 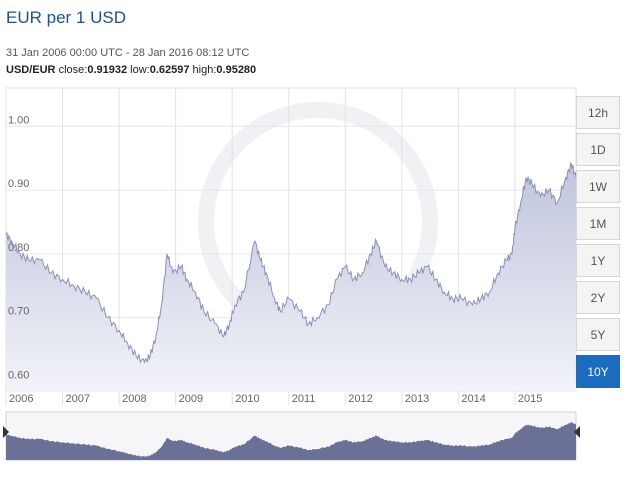 I want to click on range-button-1m: 1M, so click(x=598, y=223).